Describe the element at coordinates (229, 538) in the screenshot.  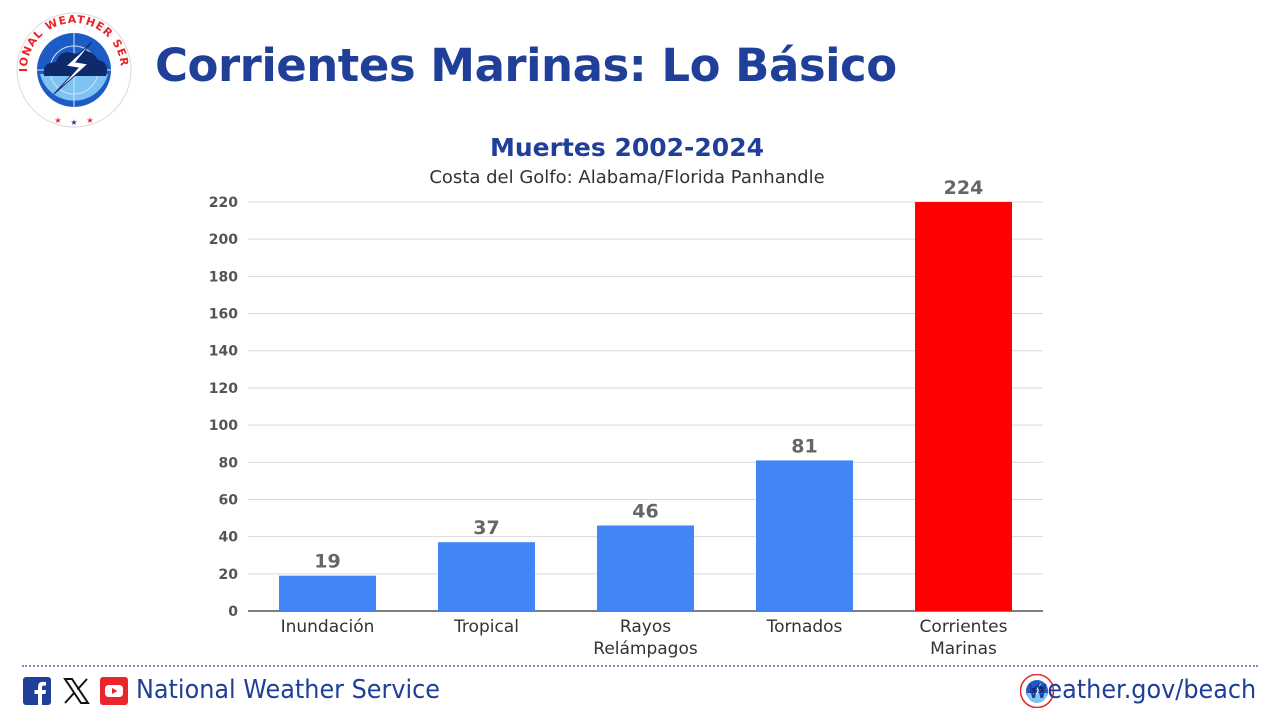
I see `y-tick-label: 40` at that location.